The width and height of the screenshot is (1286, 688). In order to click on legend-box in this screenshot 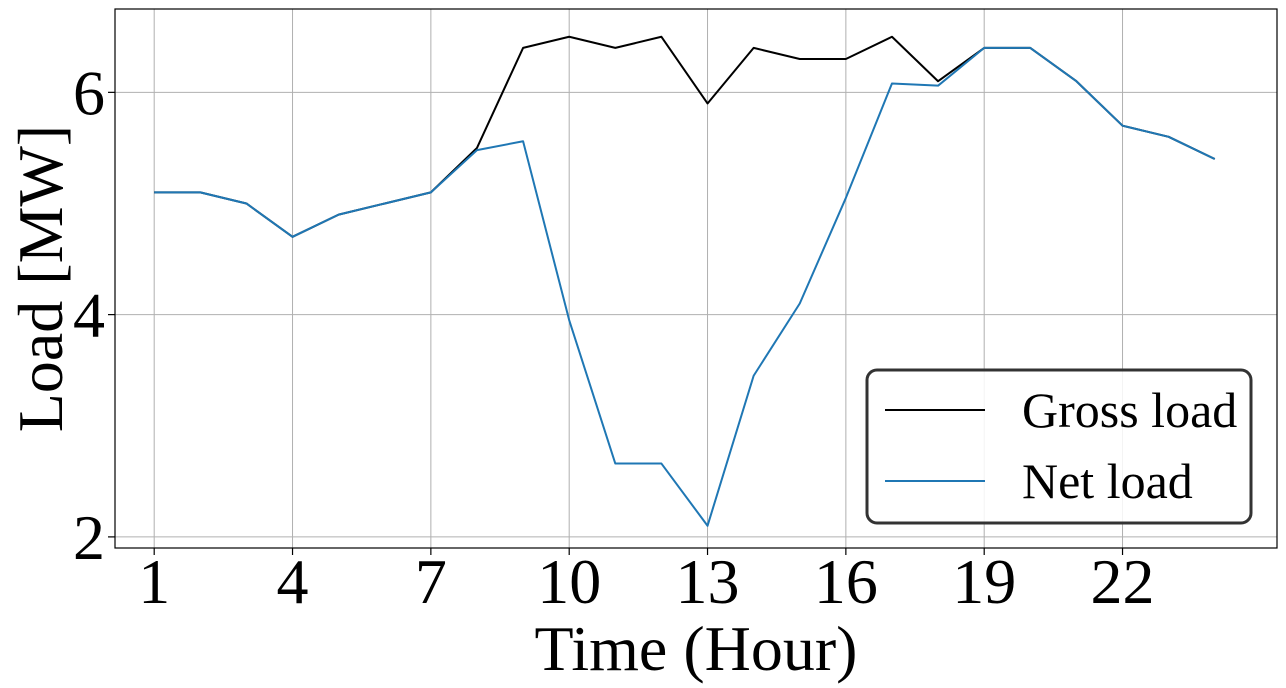, I will do `click(1059, 446)`.